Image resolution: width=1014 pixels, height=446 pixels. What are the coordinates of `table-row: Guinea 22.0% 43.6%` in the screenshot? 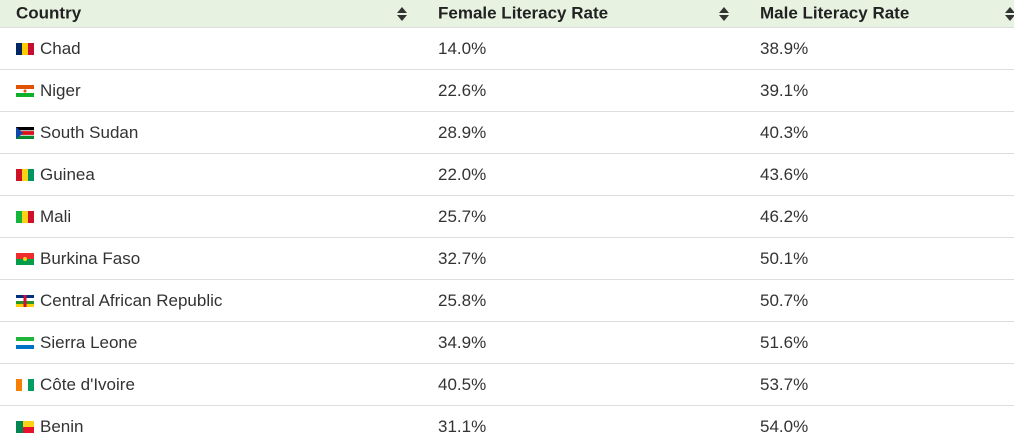 It's located at (507, 174).